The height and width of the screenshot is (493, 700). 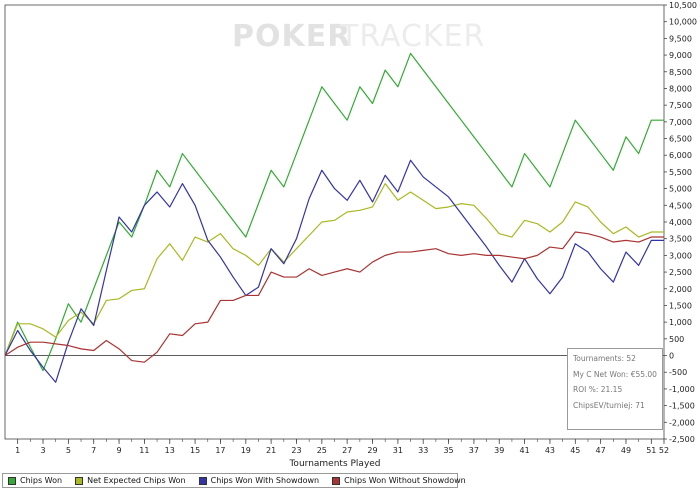 What do you see at coordinates (448, 450) in the screenshot?
I see `x-tick-label: 35` at bounding box center [448, 450].